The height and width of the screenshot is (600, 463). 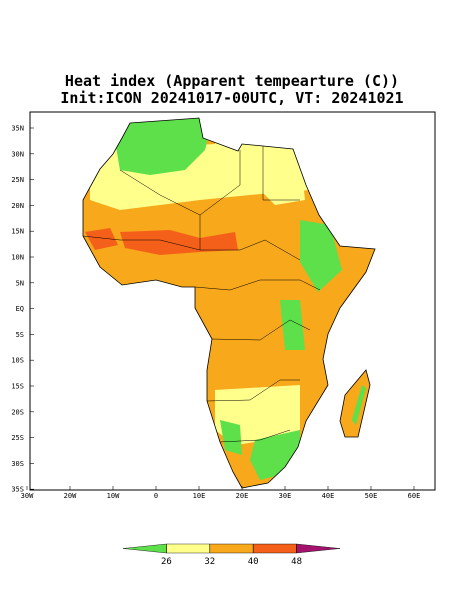 What do you see at coordinates (20, 283) in the screenshot?
I see `lat-label: 5N` at bounding box center [20, 283].